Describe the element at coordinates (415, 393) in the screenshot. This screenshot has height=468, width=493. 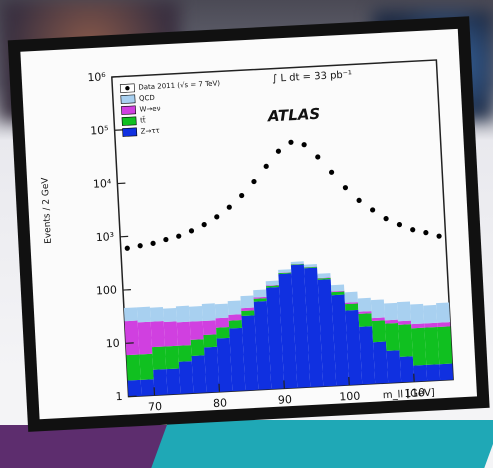
I see `x-tick-label: 110` at that location.